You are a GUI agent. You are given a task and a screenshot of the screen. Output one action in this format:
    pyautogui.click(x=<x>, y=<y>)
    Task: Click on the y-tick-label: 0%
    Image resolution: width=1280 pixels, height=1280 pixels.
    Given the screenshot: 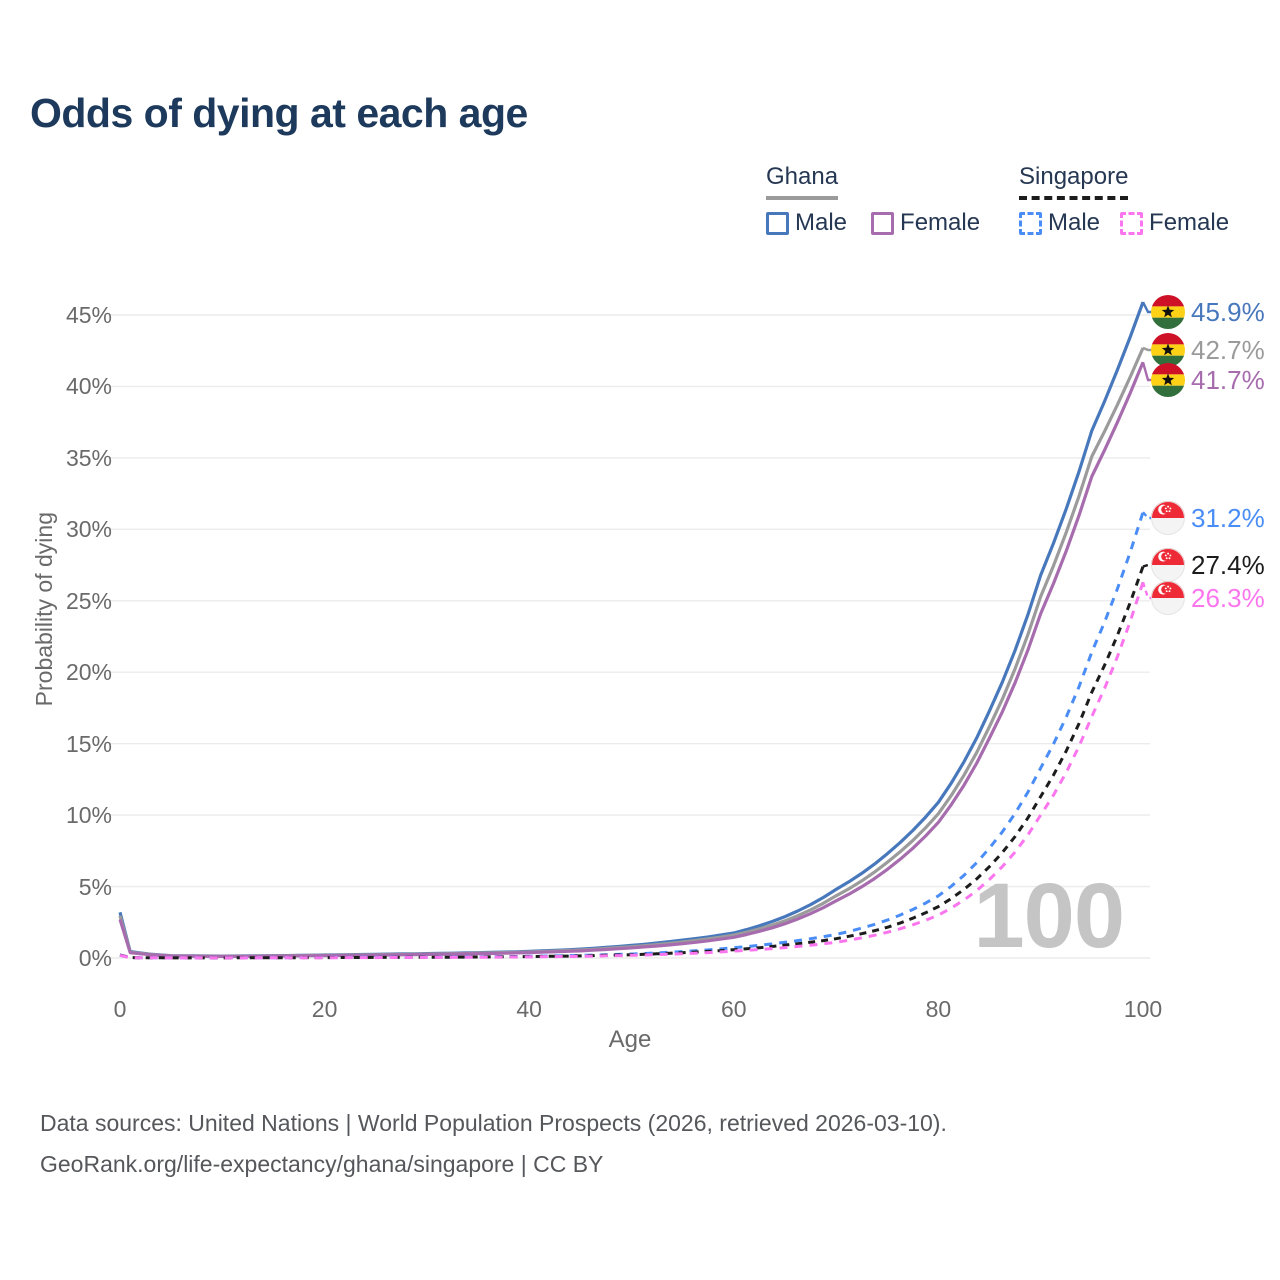 What is the action you would take?
    pyautogui.click(x=95, y=958)
    